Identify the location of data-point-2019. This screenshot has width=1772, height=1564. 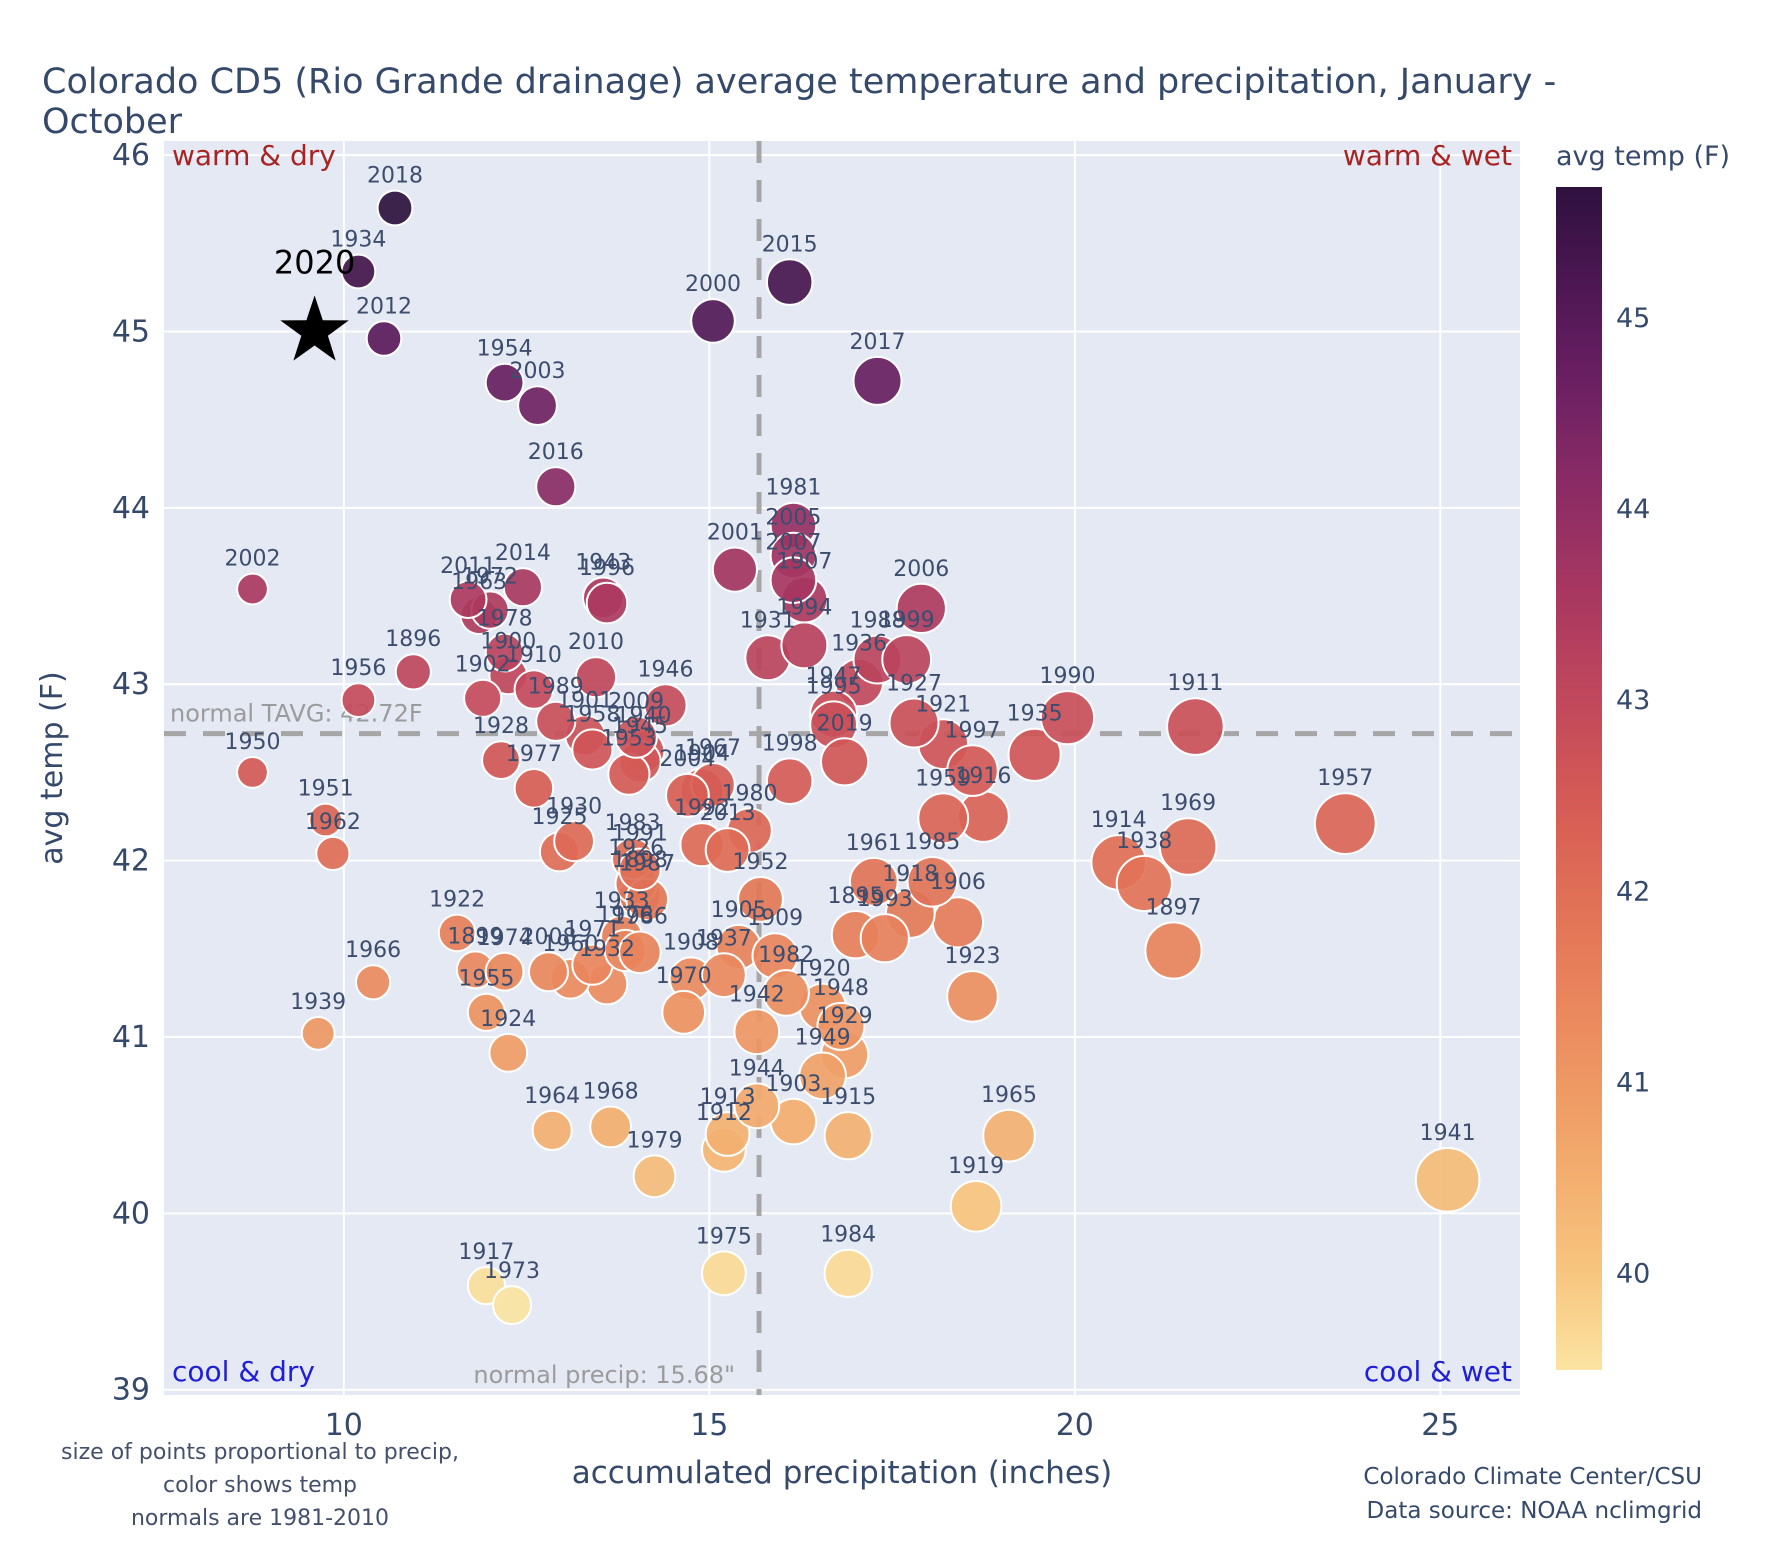
(845, 762).